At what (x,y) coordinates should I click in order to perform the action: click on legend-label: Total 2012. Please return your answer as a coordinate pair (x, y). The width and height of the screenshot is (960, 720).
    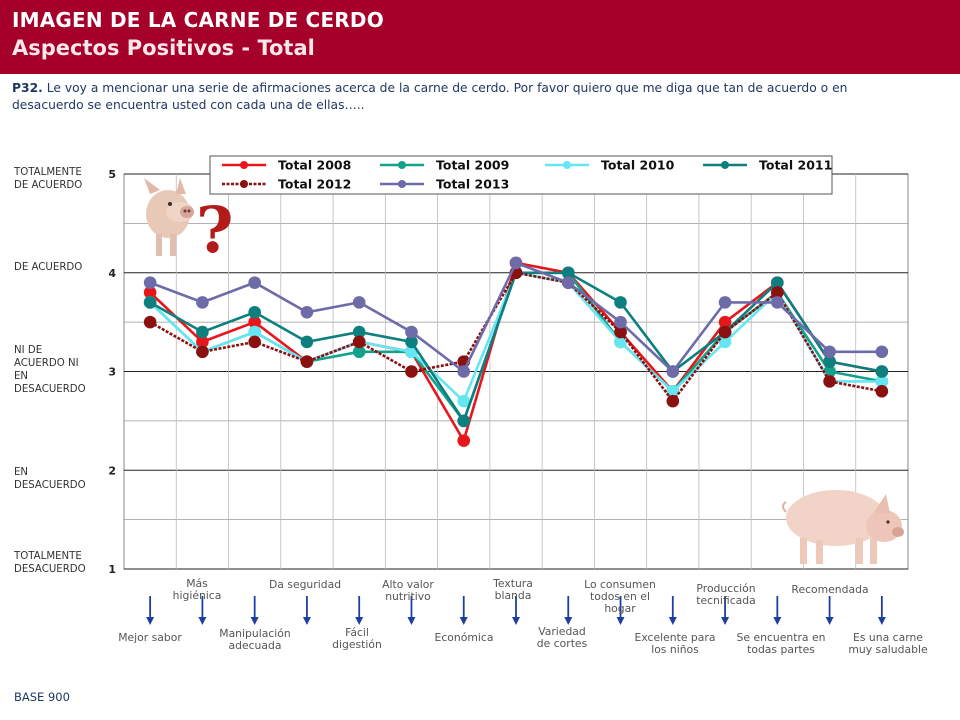
    Looking at the image, I should click on (314, 184).